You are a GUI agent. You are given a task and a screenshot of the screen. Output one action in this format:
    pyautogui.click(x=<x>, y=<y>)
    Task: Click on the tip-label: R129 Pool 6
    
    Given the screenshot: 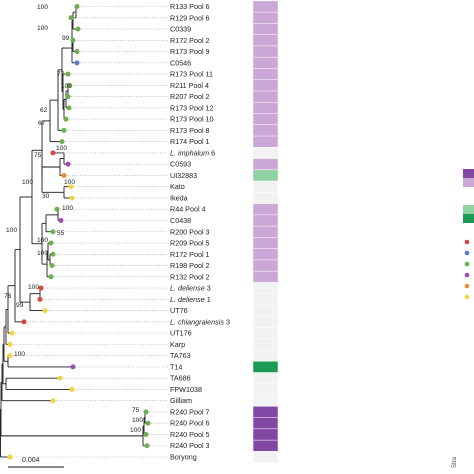 What is the action you would take?
    pyautogui.click(x=190, y=17)
    